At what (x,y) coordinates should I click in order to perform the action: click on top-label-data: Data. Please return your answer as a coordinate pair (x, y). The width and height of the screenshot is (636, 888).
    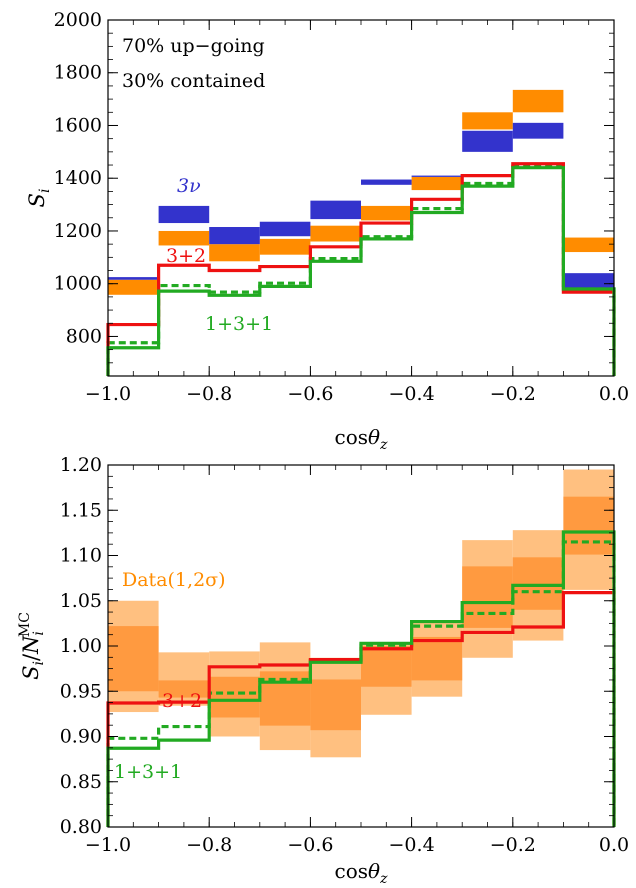
    Looking at the image, I should click on (536, 101).